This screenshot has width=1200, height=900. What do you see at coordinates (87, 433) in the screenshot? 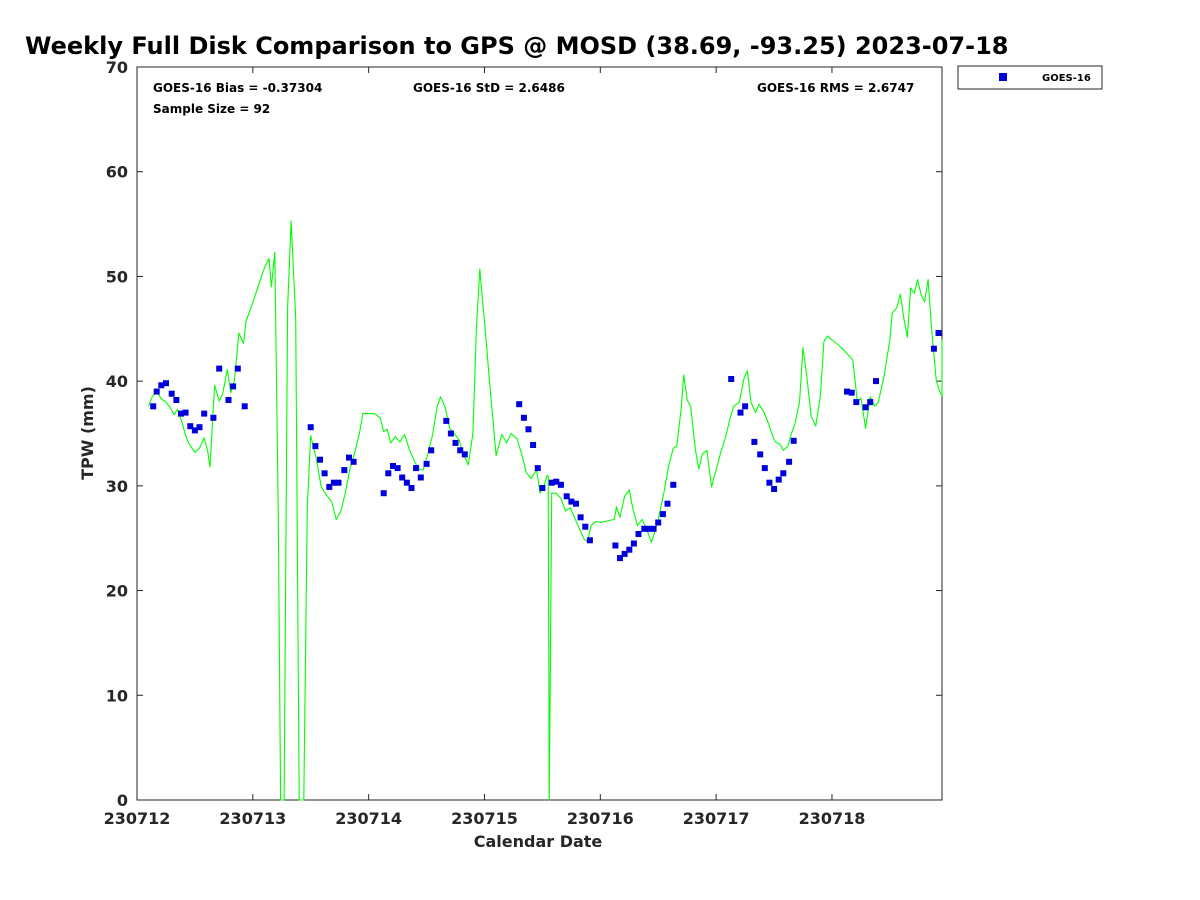
I see `y-axis-label: TPW (mm)` at bounding box center [87, 433].